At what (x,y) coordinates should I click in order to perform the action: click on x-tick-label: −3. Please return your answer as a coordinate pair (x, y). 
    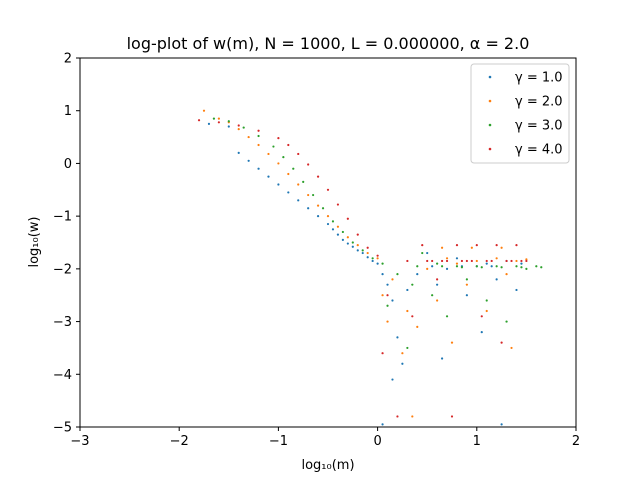
    Looking at the image, I should click on (79, 441).